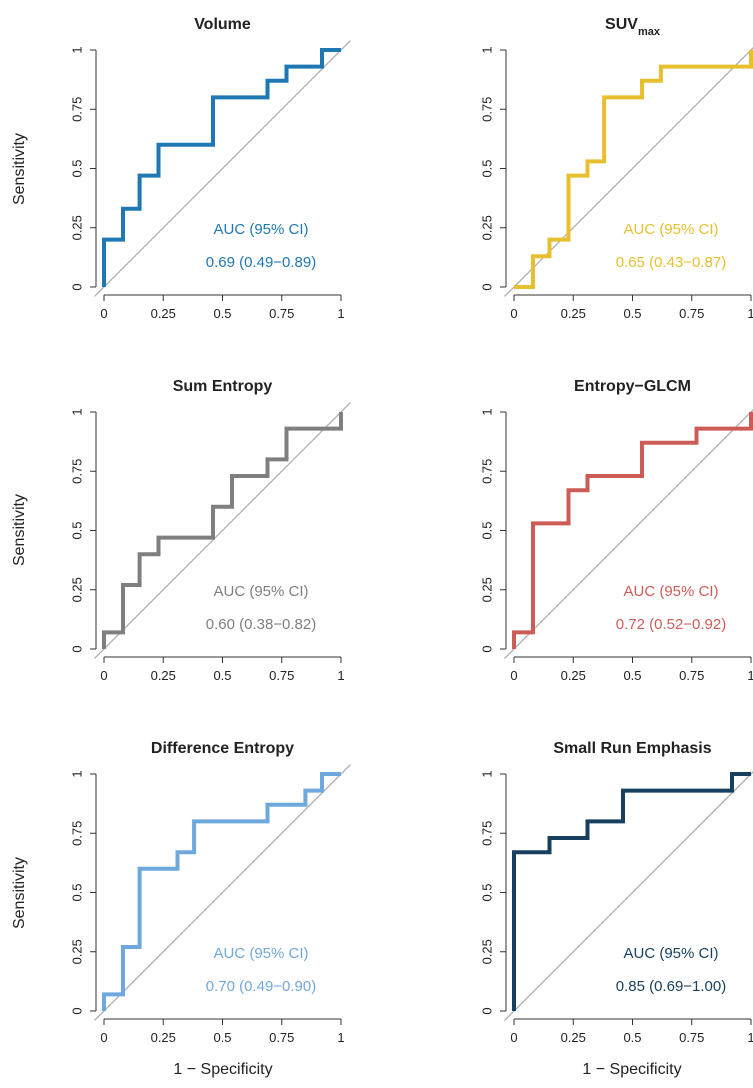 The height and width of the screenshot is (1088, 753). Describe the element at coordinates (19, 893) in the screenshot. I see `y-axis-label-row3: Sensitivity` at that location.